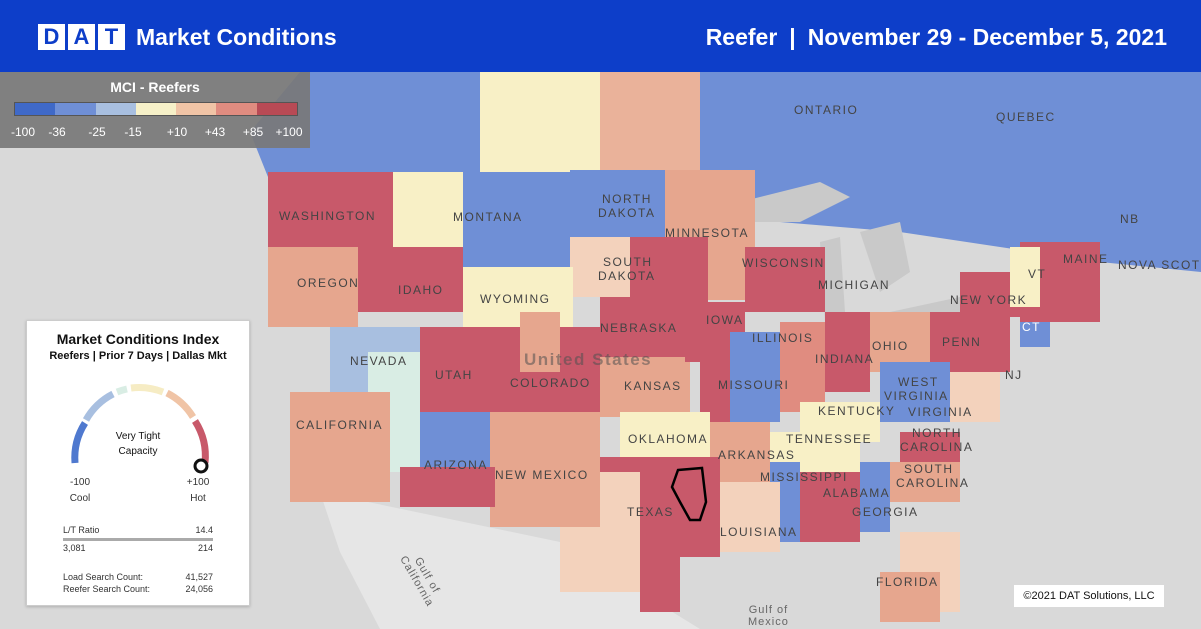 Image resolution: width=1201 pixels, height=629 pixels. Describe the element at coordinates (204, 530) in the screenshot. I see `lt-ratio-value: 14.4` at that location.